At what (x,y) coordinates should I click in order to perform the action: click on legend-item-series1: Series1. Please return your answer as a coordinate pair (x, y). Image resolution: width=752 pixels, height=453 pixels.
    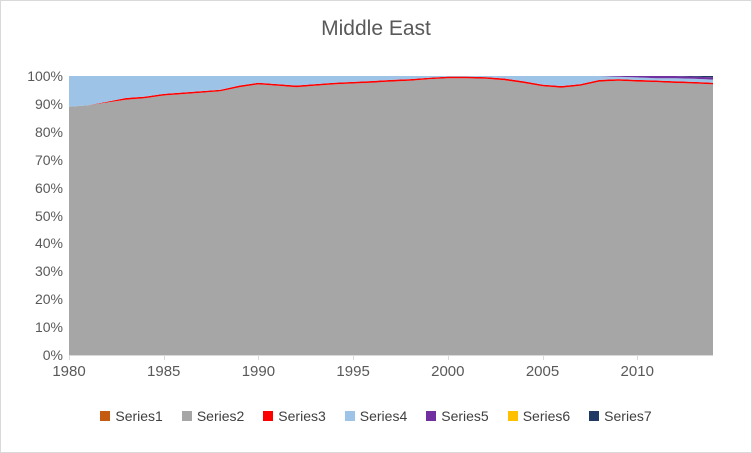
    Looking at the image, I should click on (131, 416).